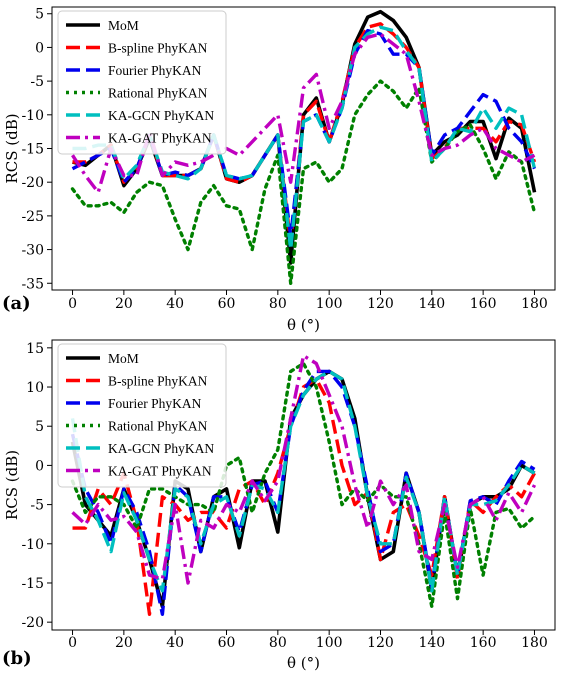  What do you see at coordinates (32, 251) in the screenshot?
I see `y-tick-label: -30` at bounding box center [32, 251].